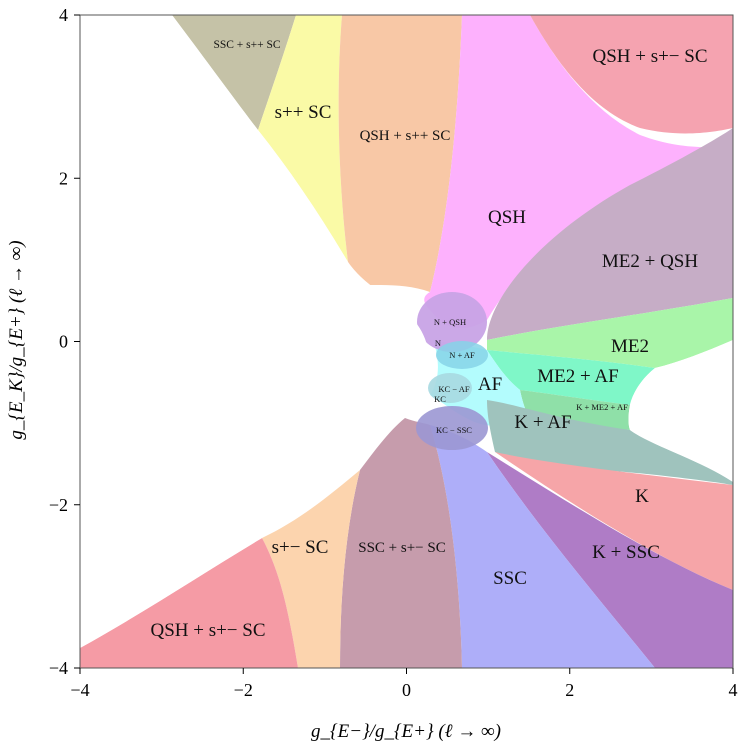  I want to click on y-tick-label: 4, so click(63, 15).